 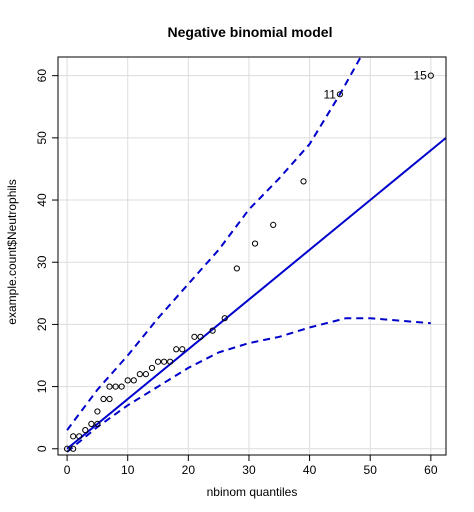 What do you see at coordinates (329, 94) in the screenshot?
I see `point-label: 11` at bounding box center [329, 94].